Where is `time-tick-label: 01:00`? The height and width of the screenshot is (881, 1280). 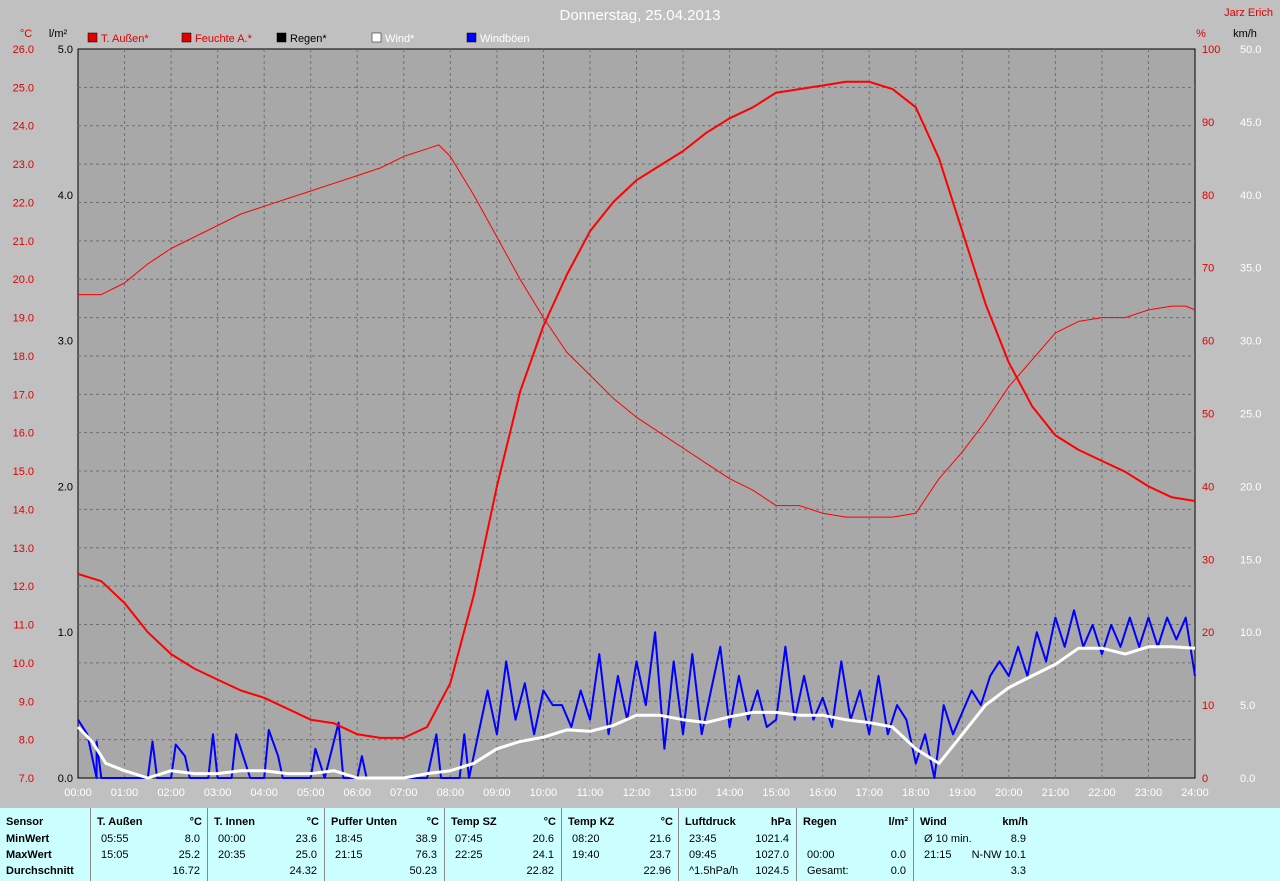 time-tick-label: 01:00 is located at coordinates (125, 793).